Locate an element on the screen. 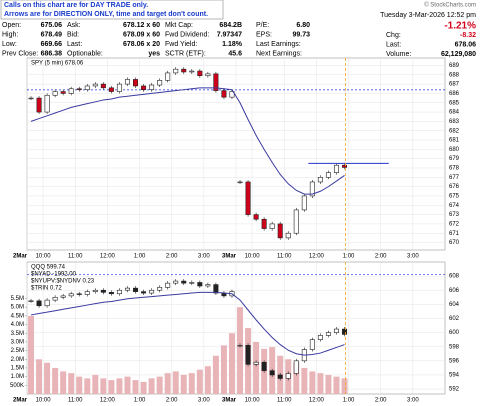  y2-tick-label: 1.0M is located at coordinates (17, 377).